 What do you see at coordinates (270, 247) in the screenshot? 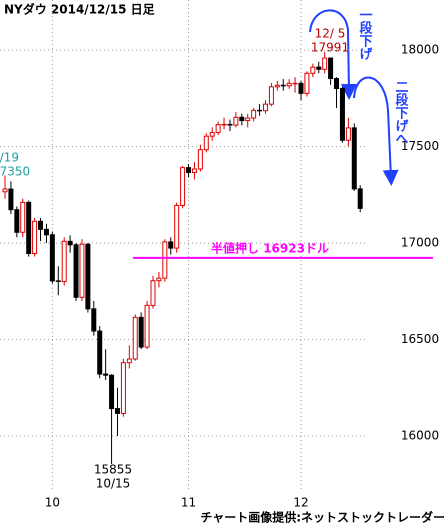
I see `reference-label: 半値押し 16923ドル` at bounding box center [270, 247].